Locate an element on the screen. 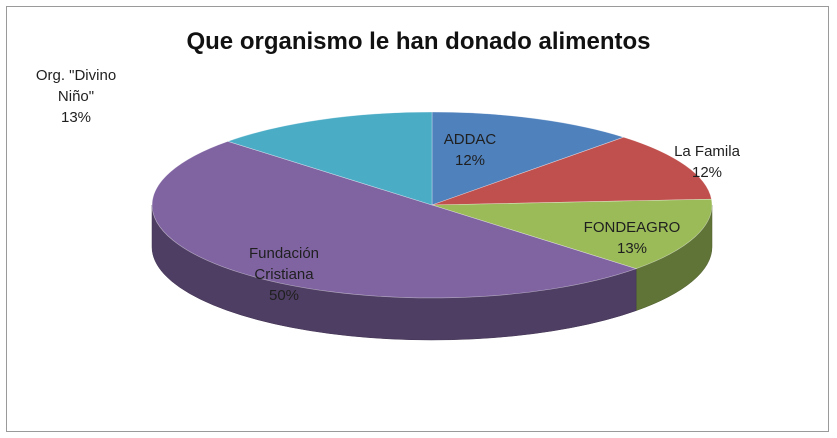  slice-label-1: La Famila 12% is located at coordinates (707, 162).